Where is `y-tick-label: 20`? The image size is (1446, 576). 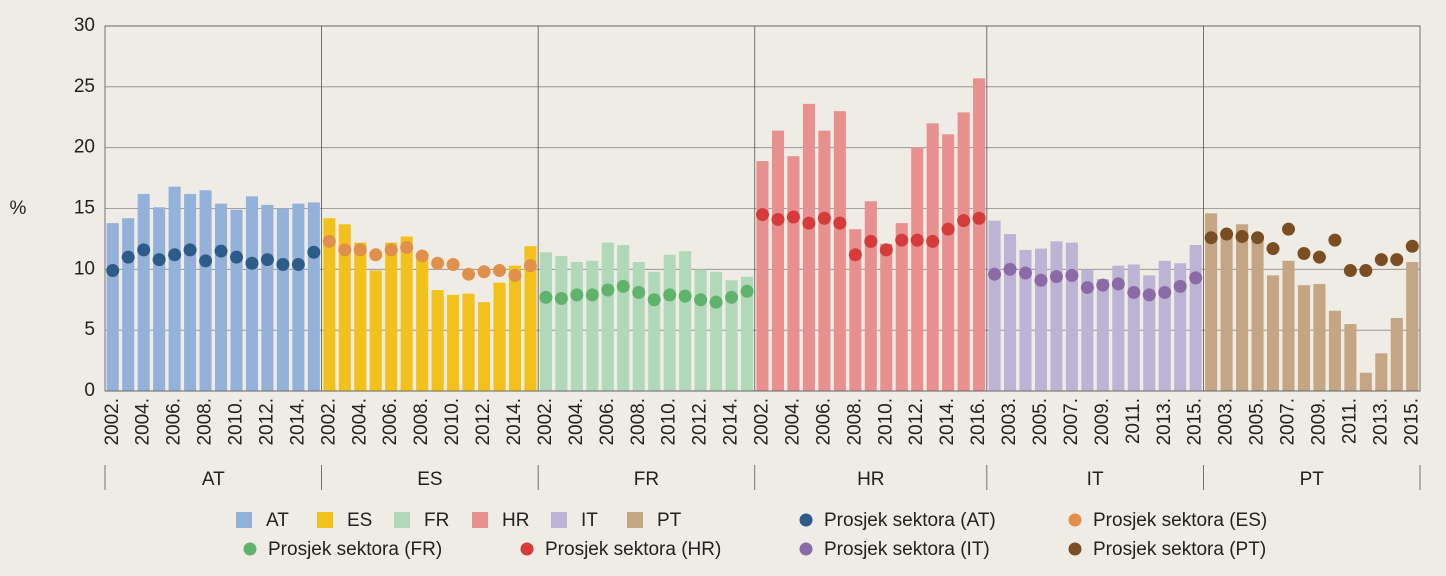
y-tick-label: 20 is located at coordinates (84, 147).